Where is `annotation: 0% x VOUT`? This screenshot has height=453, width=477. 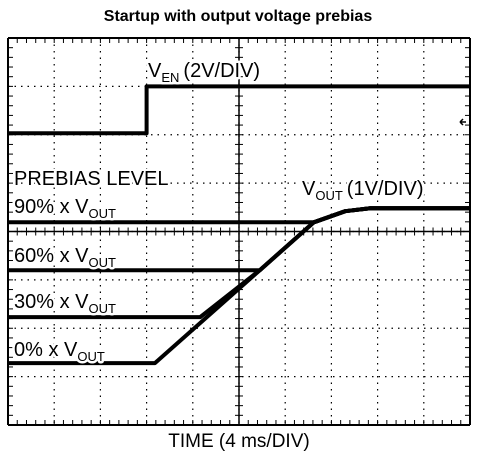
annotation: 0% x VOUT is located at coordinates (59, 351).